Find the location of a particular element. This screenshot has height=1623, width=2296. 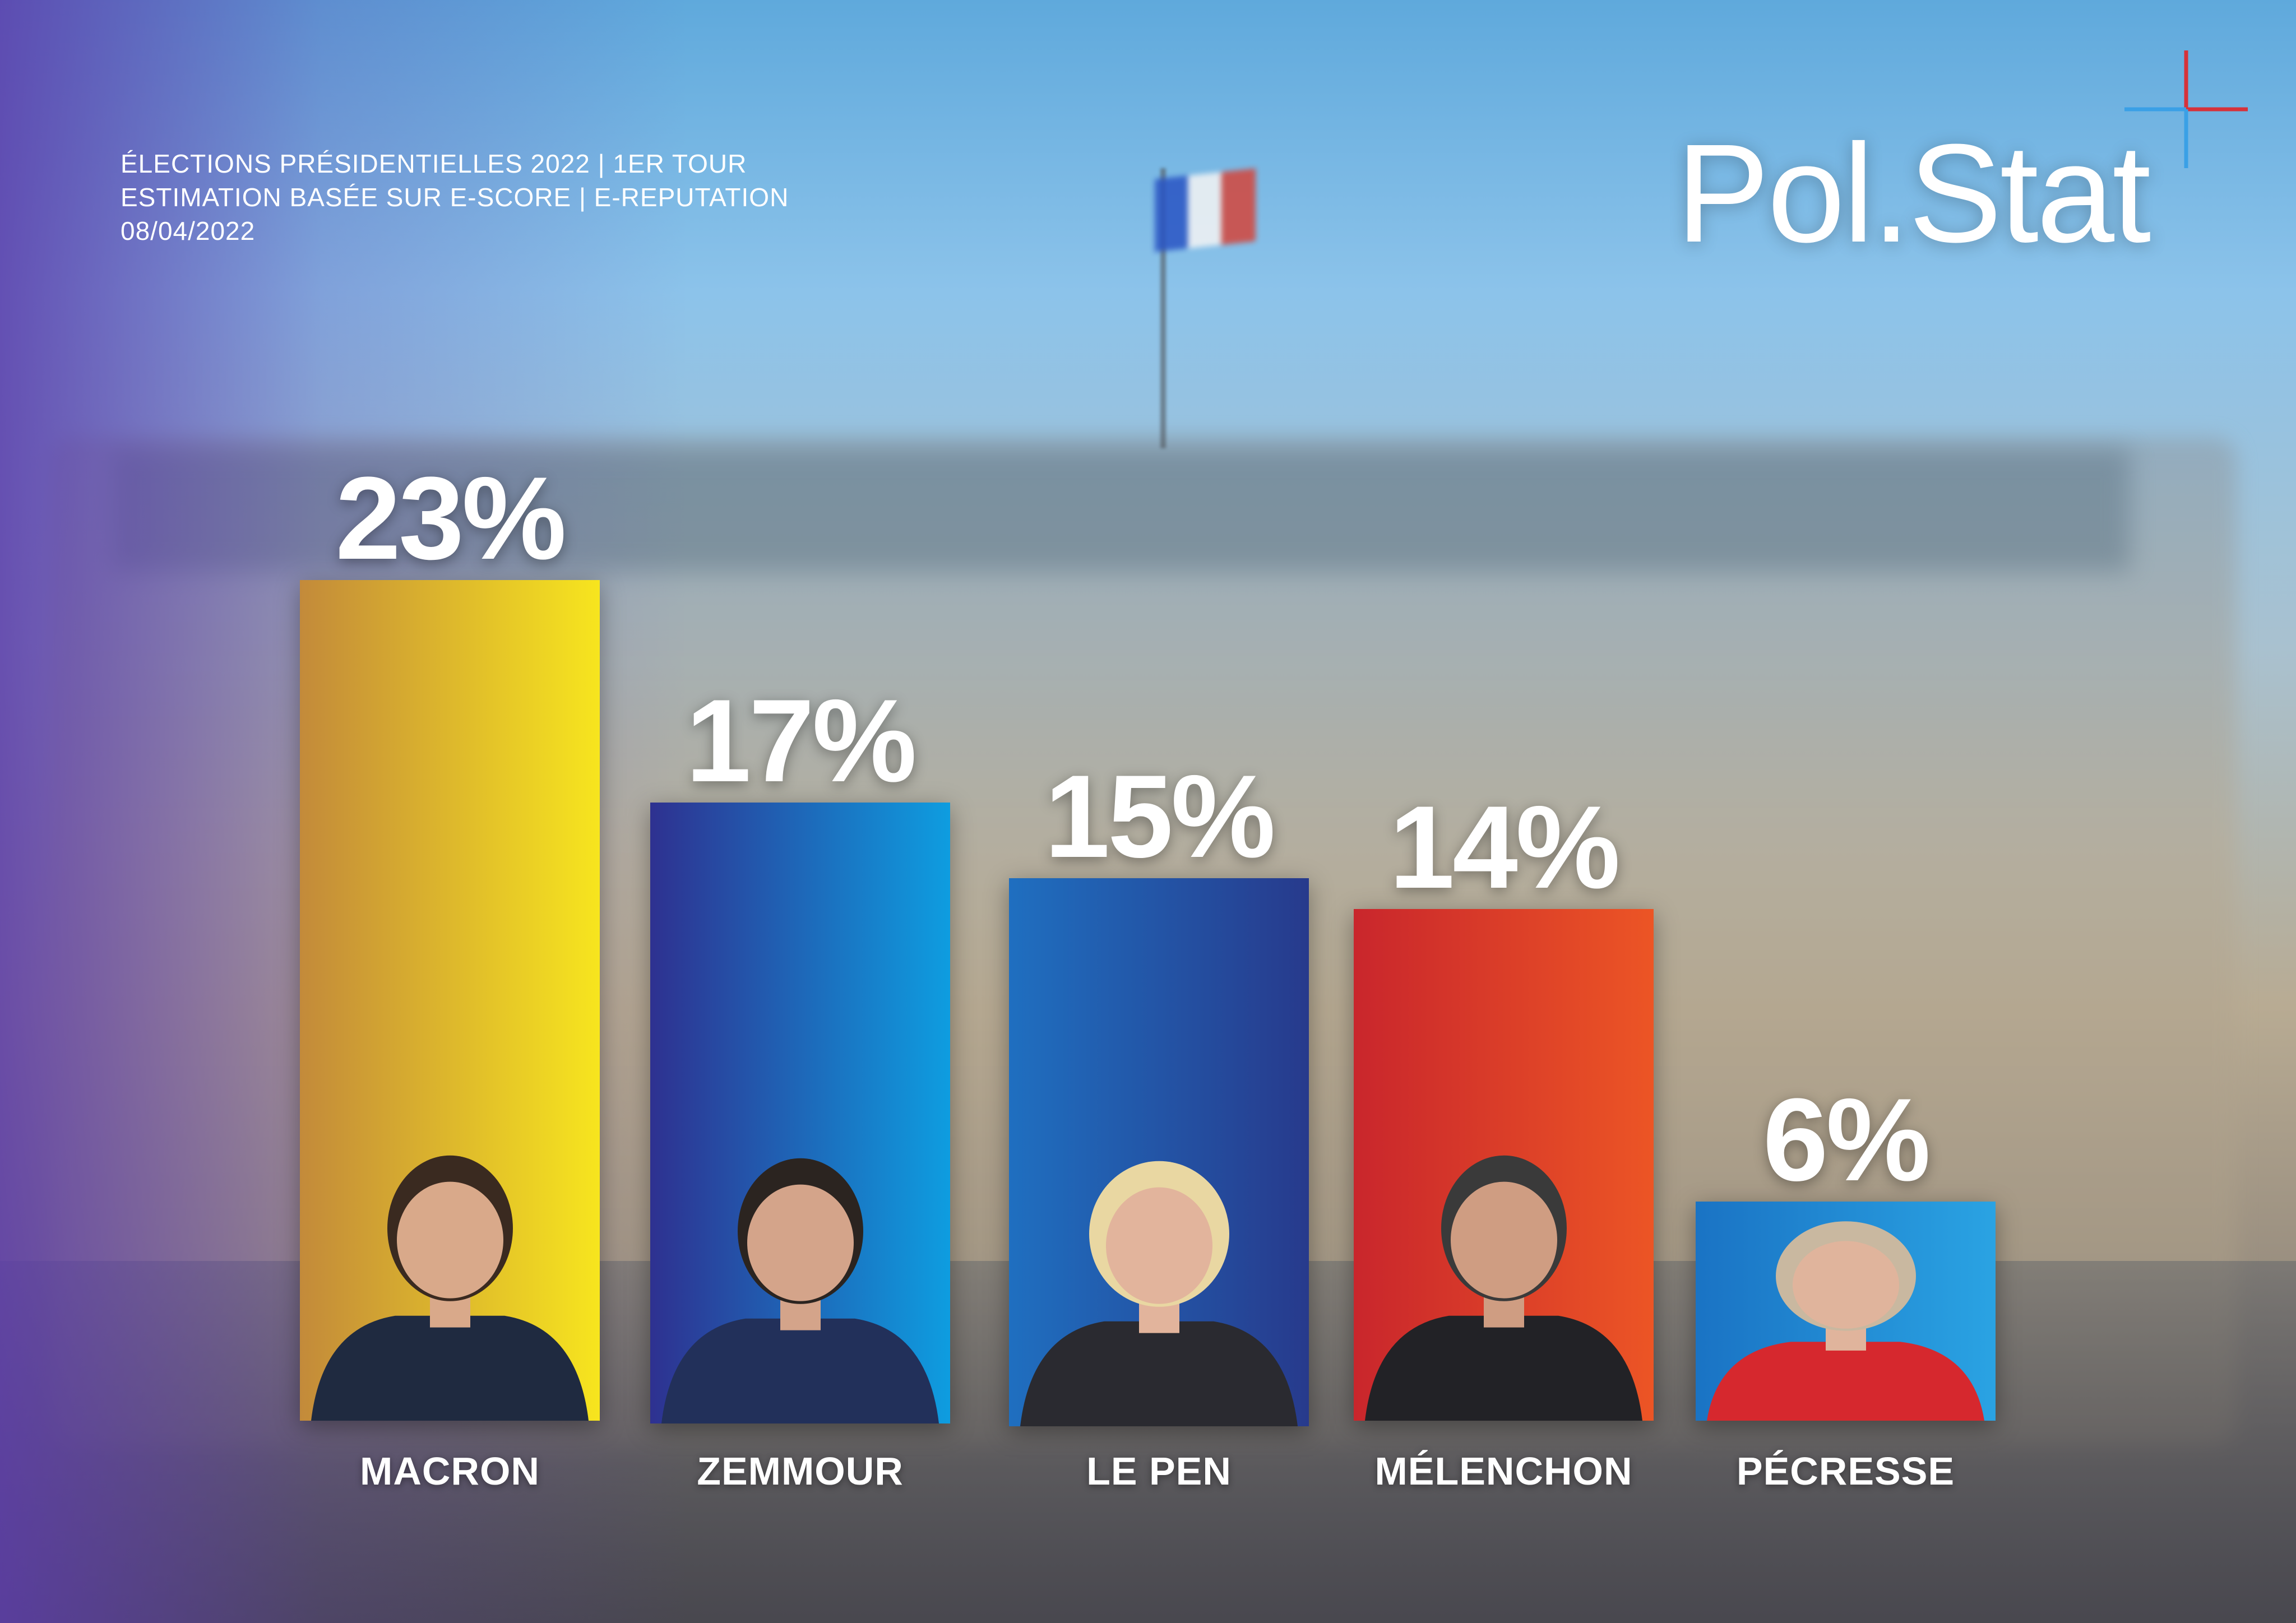

bar-macron is located at coordinates (450, 1000).